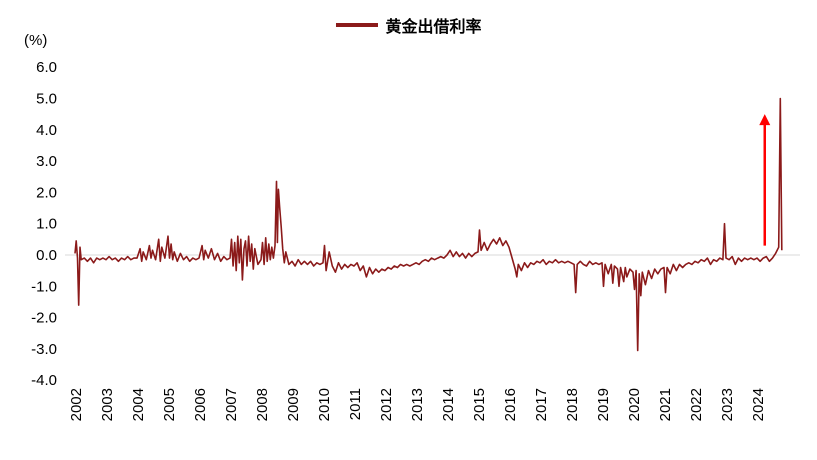 Image resolution: width=817 pixels, height=460 pixels. I want to click on x-tick-label: 2004, so click(138, 404).